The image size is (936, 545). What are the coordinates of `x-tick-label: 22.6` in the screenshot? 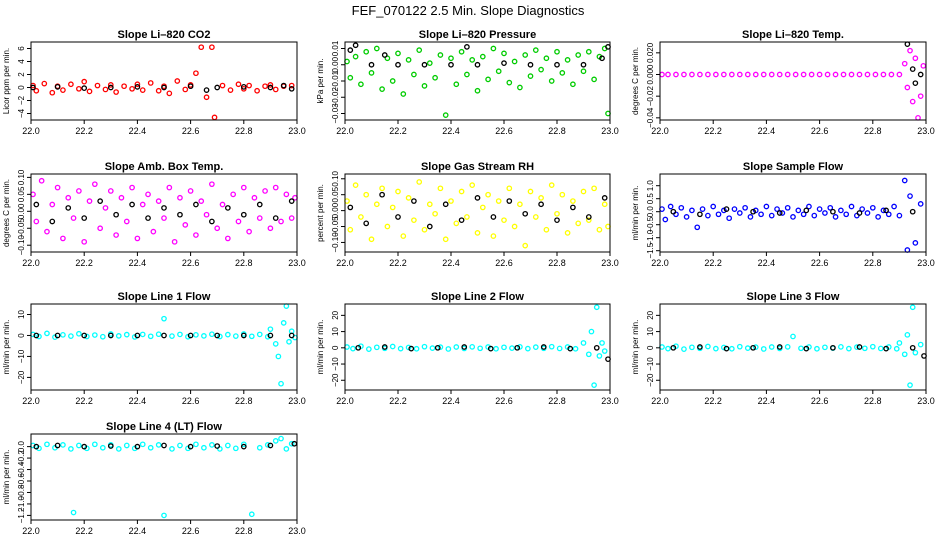 It's located at (504, 263).